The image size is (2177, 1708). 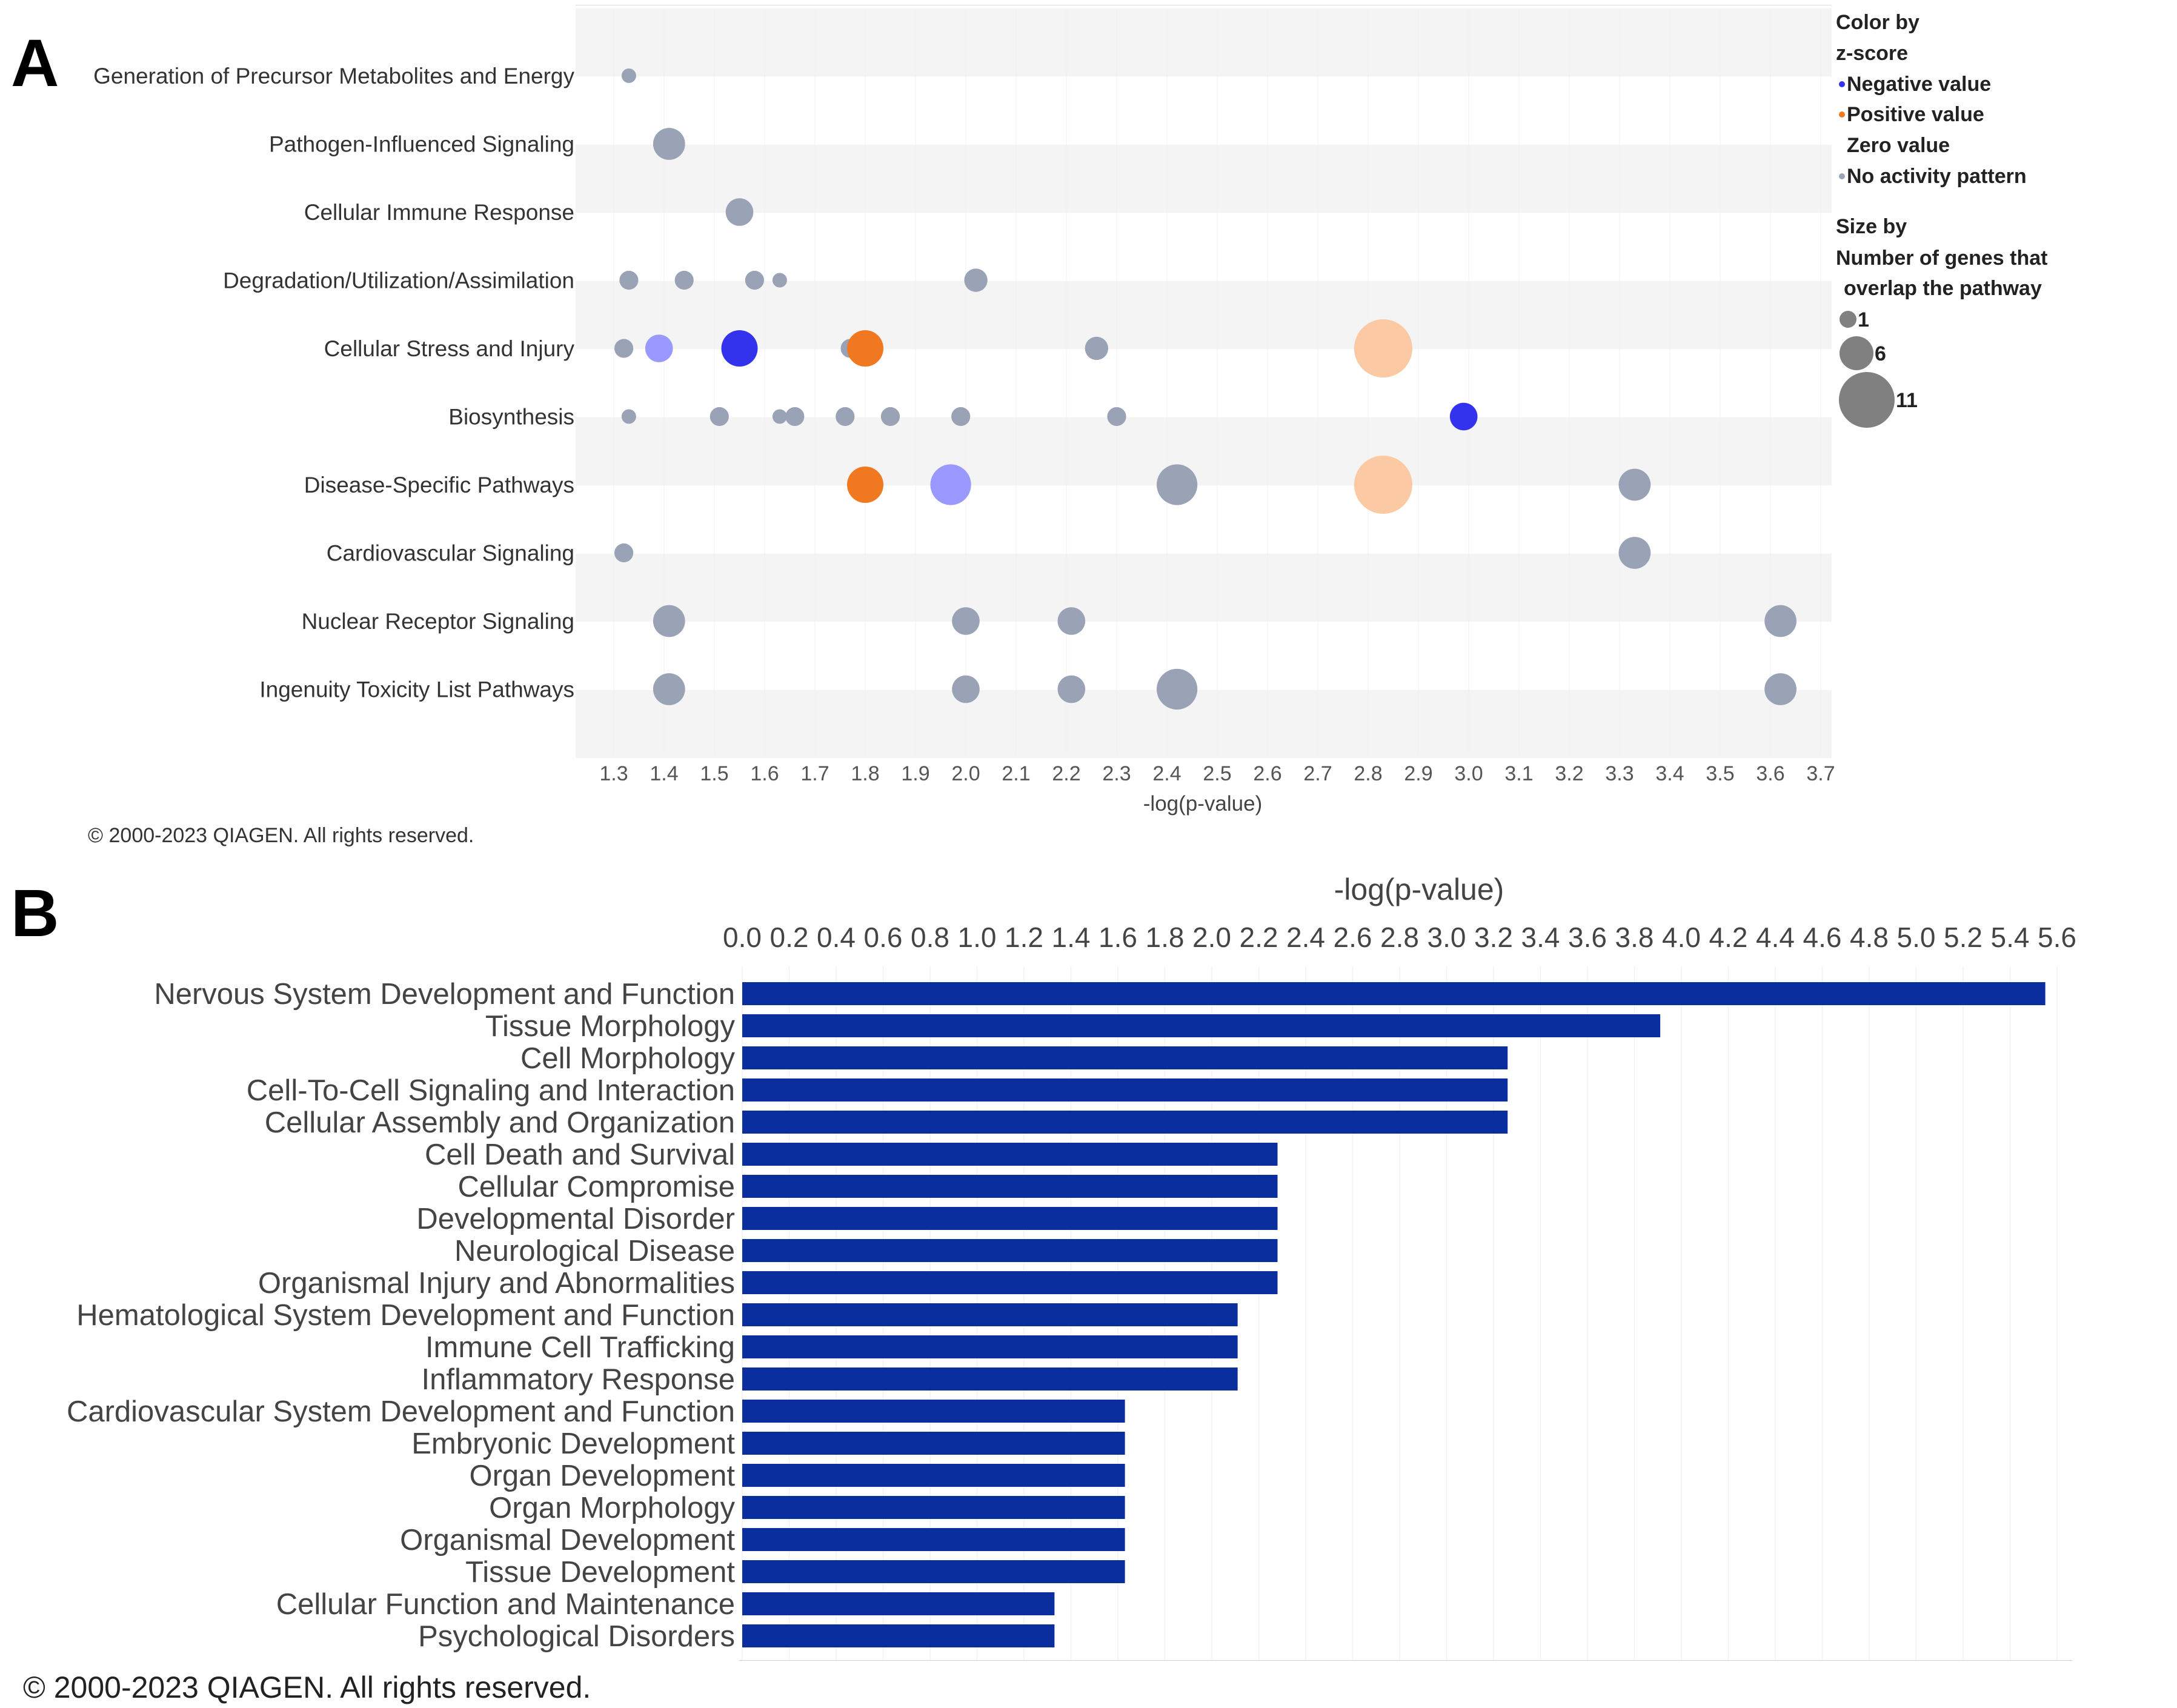 What do you see at coordinates (1916, 937) in the screenshot?
I see `x-tick-label: 5.0` at bounding box center [1916, 937].